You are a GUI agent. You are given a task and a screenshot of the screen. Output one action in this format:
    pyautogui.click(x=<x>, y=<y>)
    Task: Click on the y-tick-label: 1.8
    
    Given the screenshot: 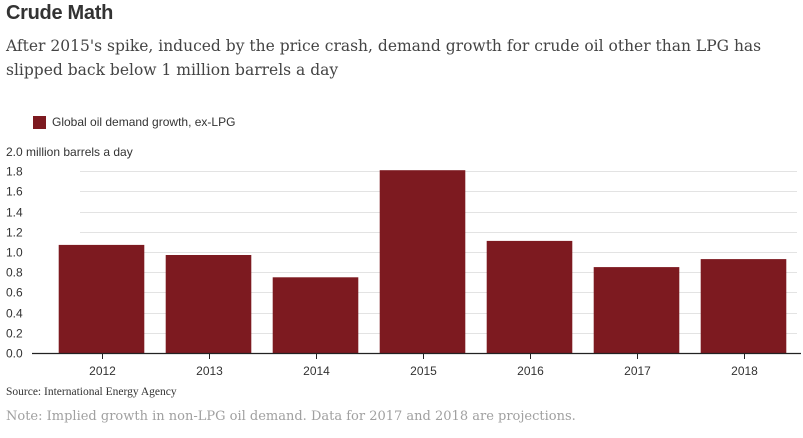 What is the action you would take?
    pyautogui.click(x=14, y=172)
    